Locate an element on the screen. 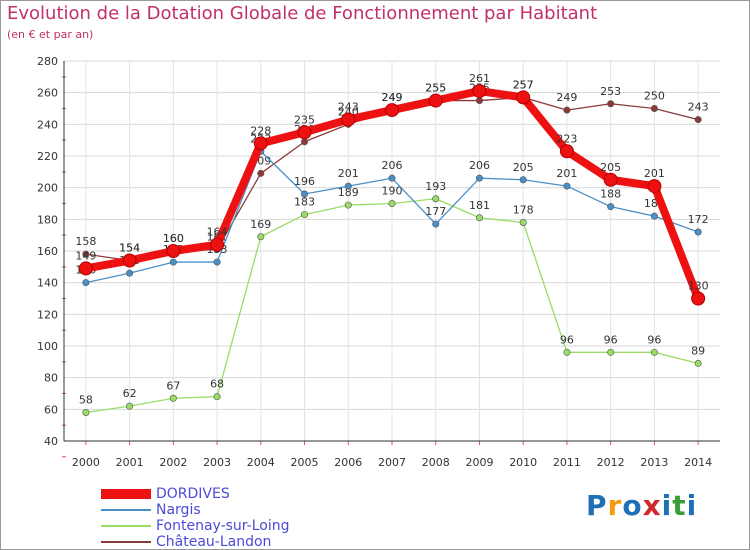 The image size is (750, 550). data-label-dordives: 130 is located at coordinates (698, 286).